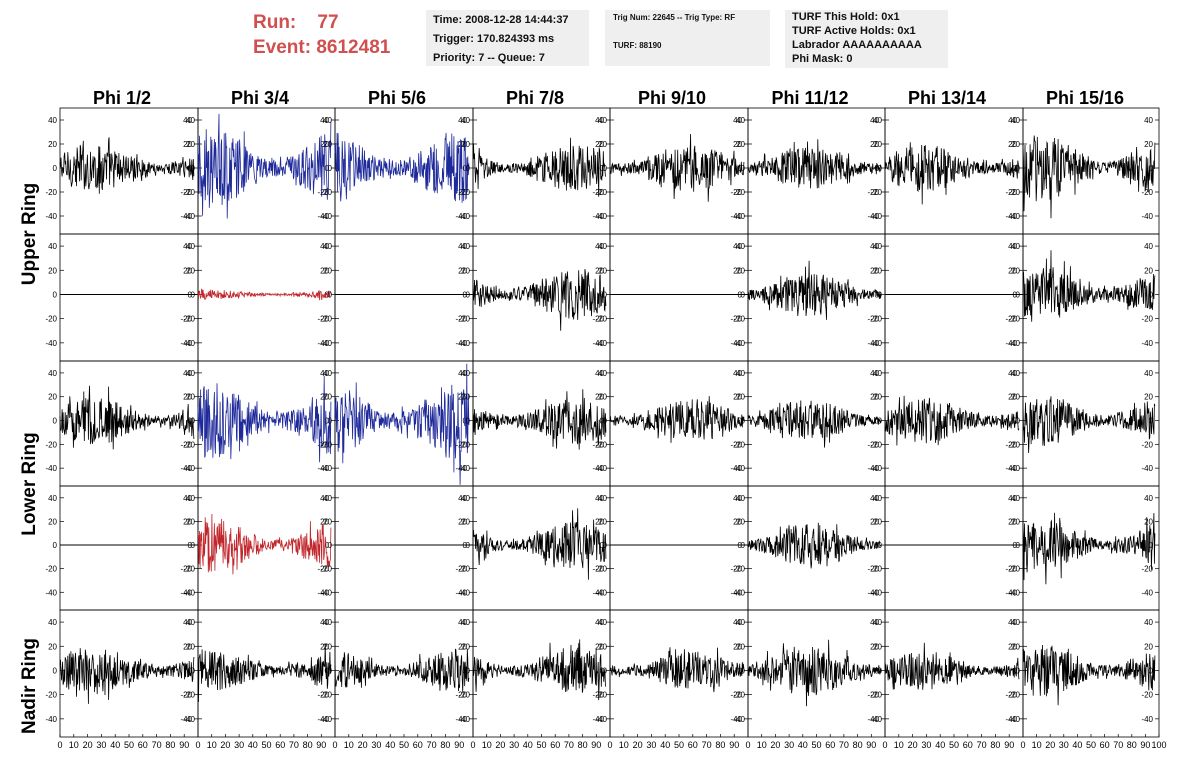 The image size is (1196, 772). I want to click on column-header-phi-3-4: Phi 3/4, so click(260, 98).